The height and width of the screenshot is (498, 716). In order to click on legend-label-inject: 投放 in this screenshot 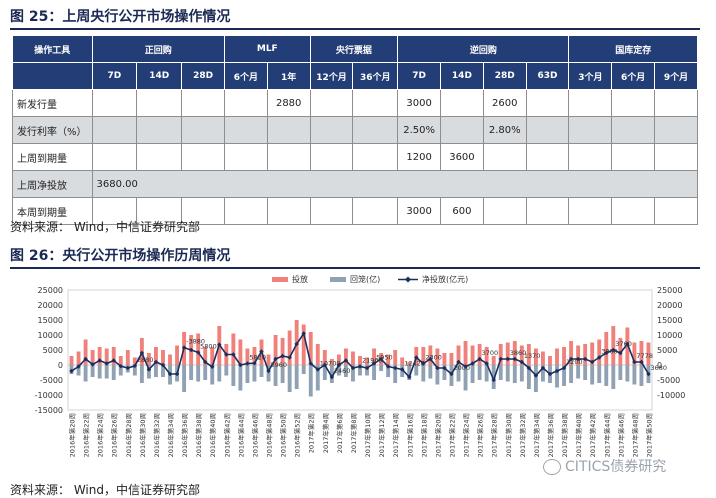, I will do `click(300, 279)`.